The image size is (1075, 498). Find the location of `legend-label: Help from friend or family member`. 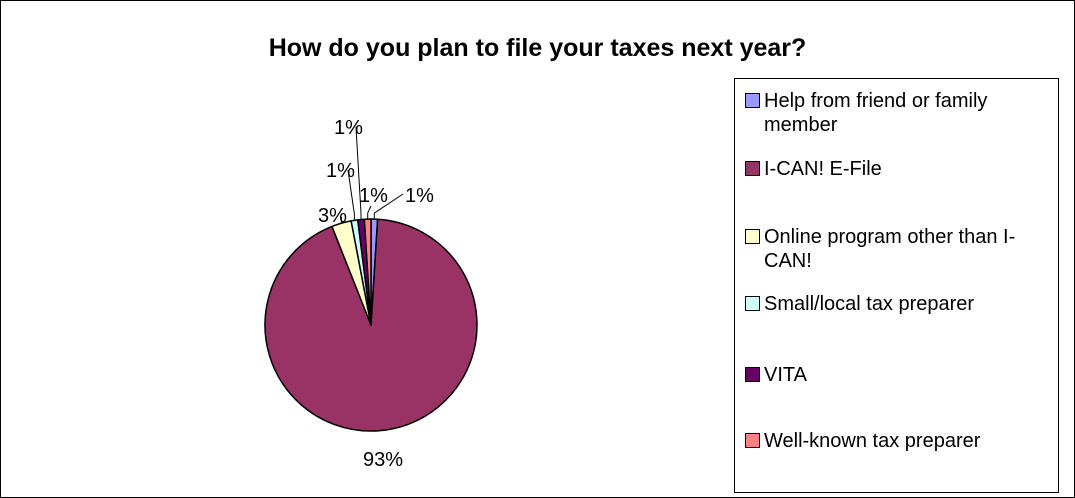

legend-label: Help from friend or family member is located at coordinates (876, 113).